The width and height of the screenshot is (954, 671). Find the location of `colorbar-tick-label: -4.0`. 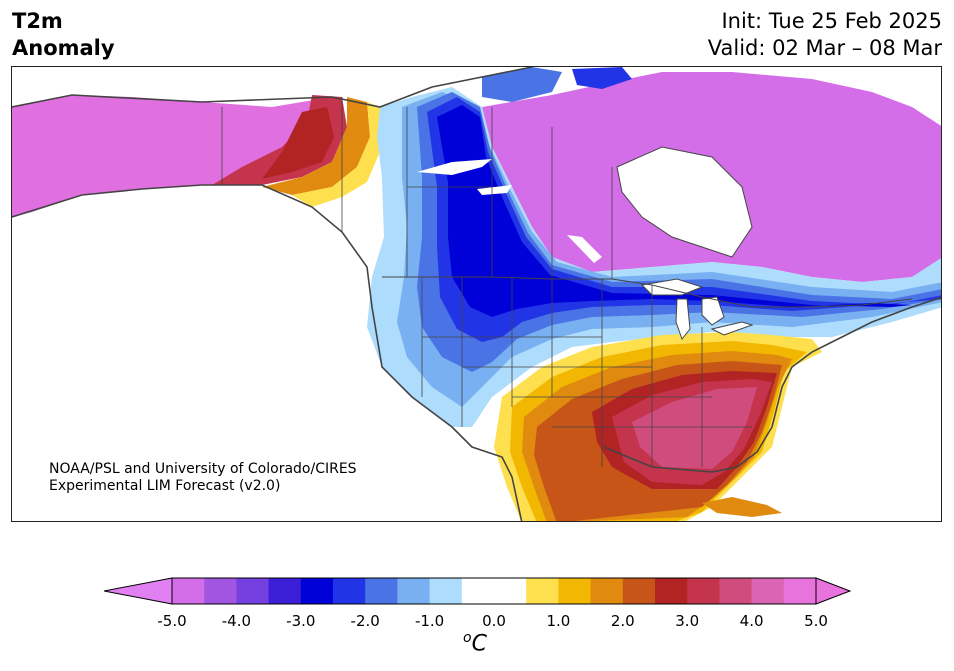

colorbar-tick-label: -4.0 is located at coordinates (236, 621).